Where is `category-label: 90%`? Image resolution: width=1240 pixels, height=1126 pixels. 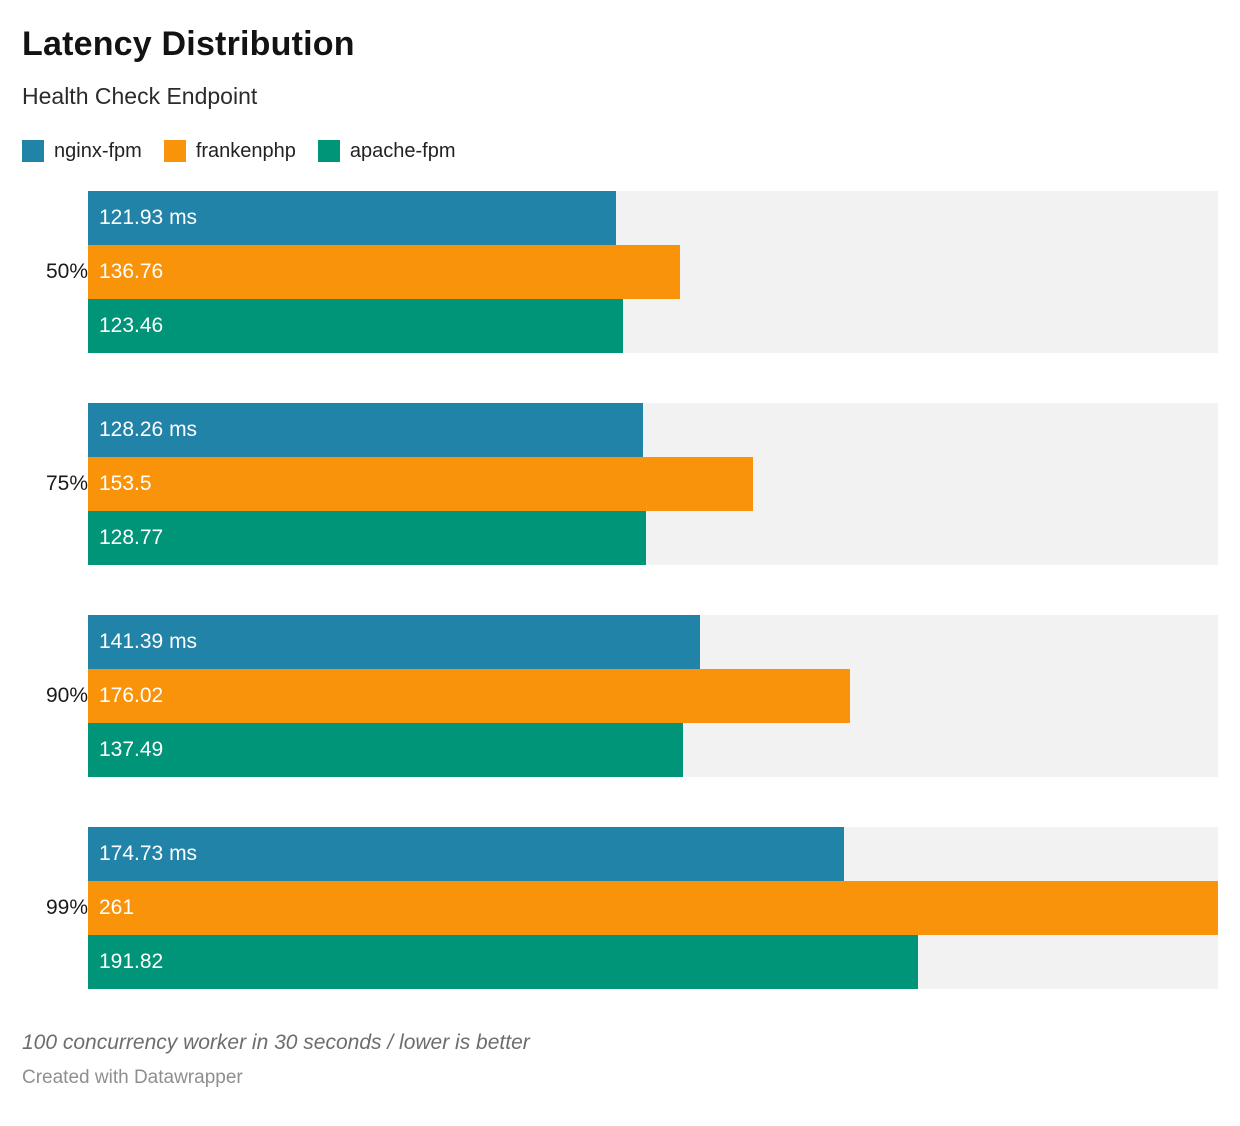 category-label: 90% is located at coordinates (66, 695).